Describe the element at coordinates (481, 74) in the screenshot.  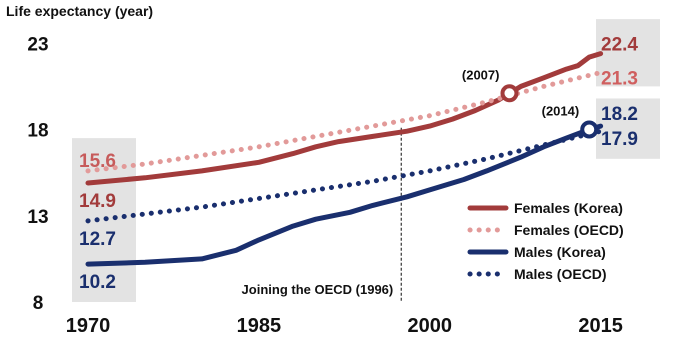
I see `marker-label: (2007)` at that location.